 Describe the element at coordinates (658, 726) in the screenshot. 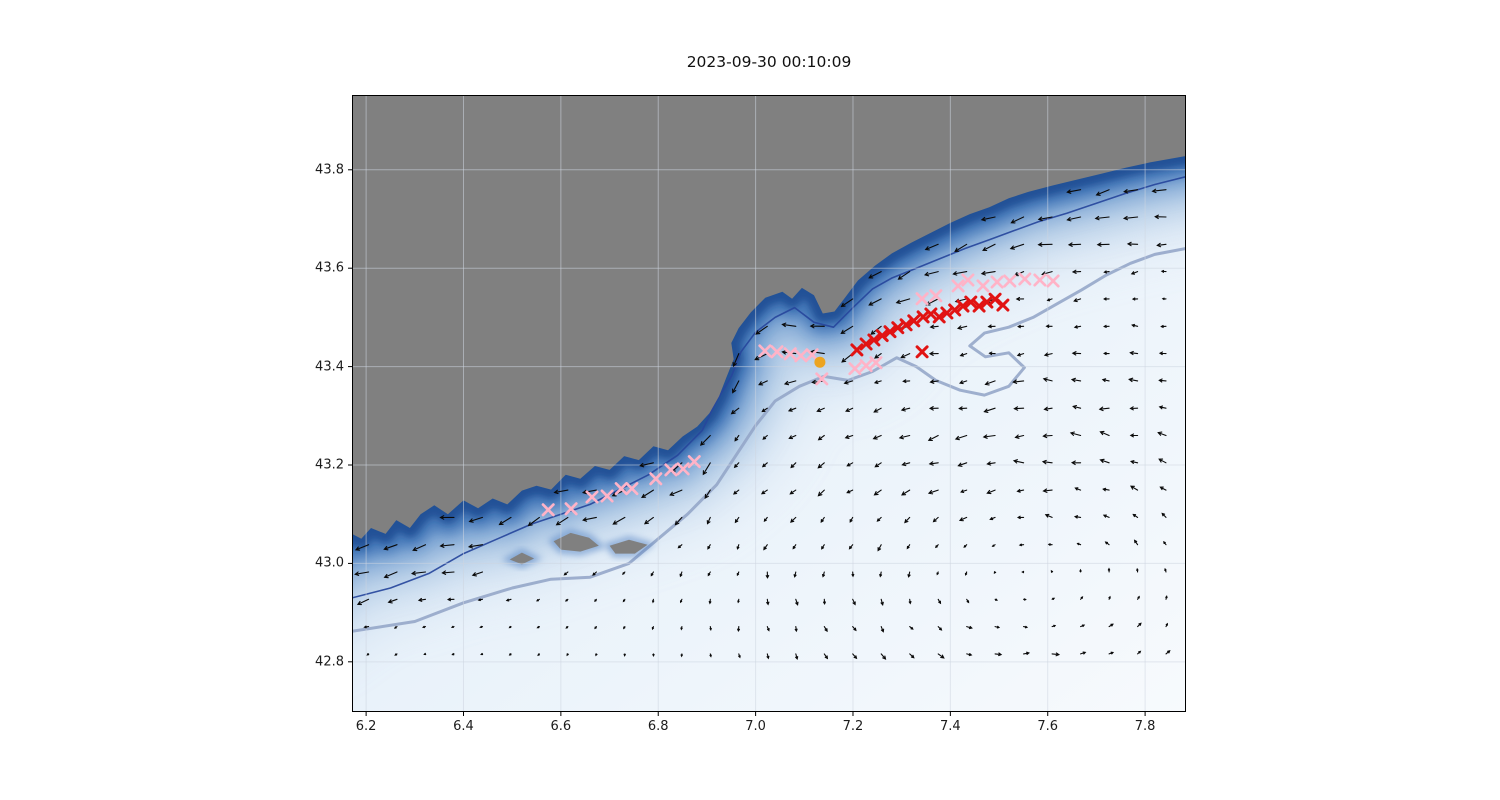

I see `x-tick-label: 6.8` at that location.